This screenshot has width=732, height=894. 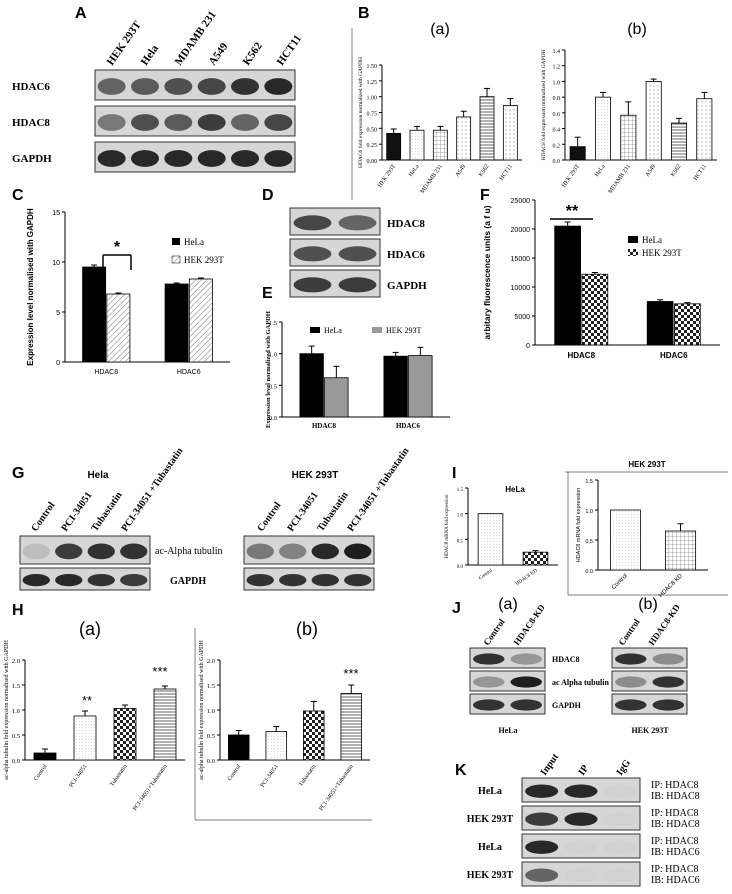 I want to click on panel-g-right-blot-gapdh-strip, so click(x=309, y=579).